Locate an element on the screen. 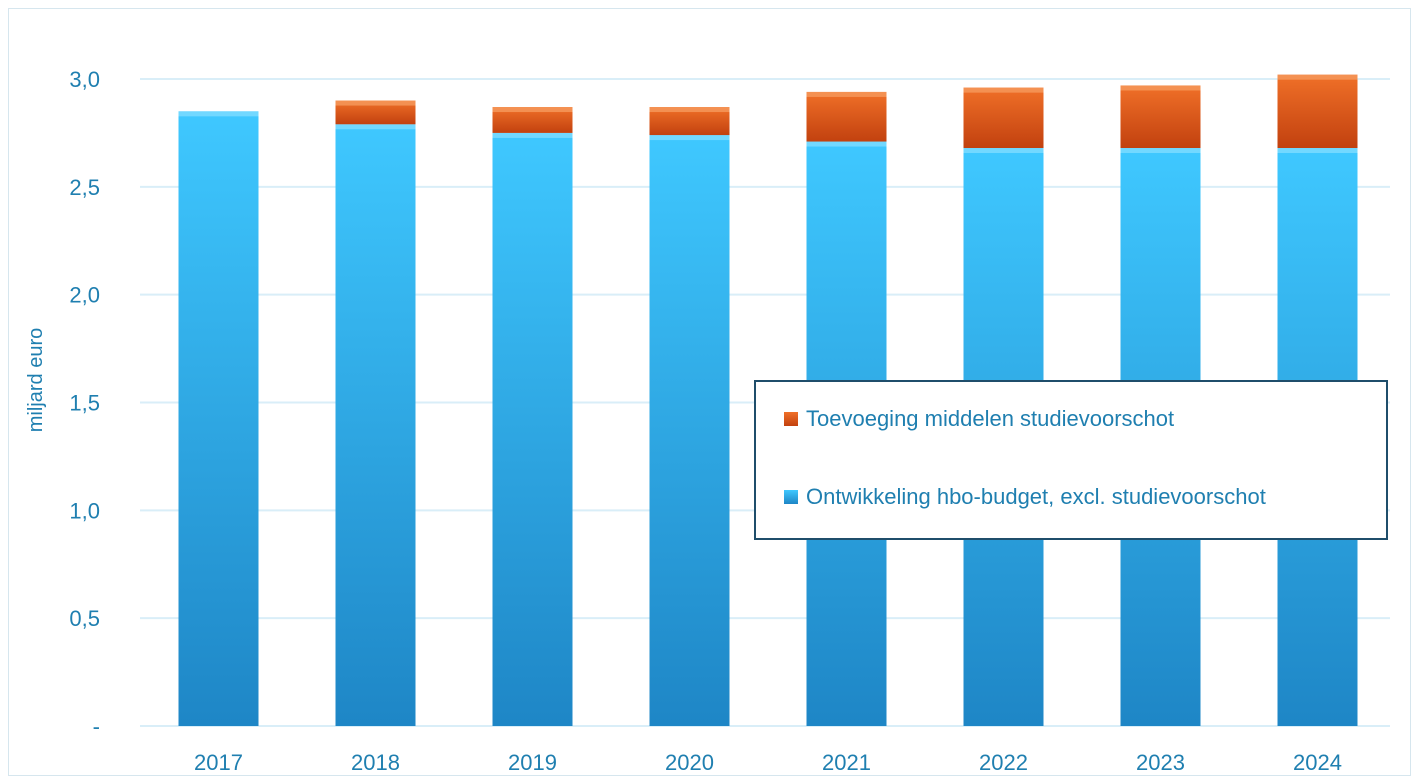 Image resolution: width=1420 pixels, height=779 pixels. bar-ontwikkeling-2018 is located at coordinates (375, 425).